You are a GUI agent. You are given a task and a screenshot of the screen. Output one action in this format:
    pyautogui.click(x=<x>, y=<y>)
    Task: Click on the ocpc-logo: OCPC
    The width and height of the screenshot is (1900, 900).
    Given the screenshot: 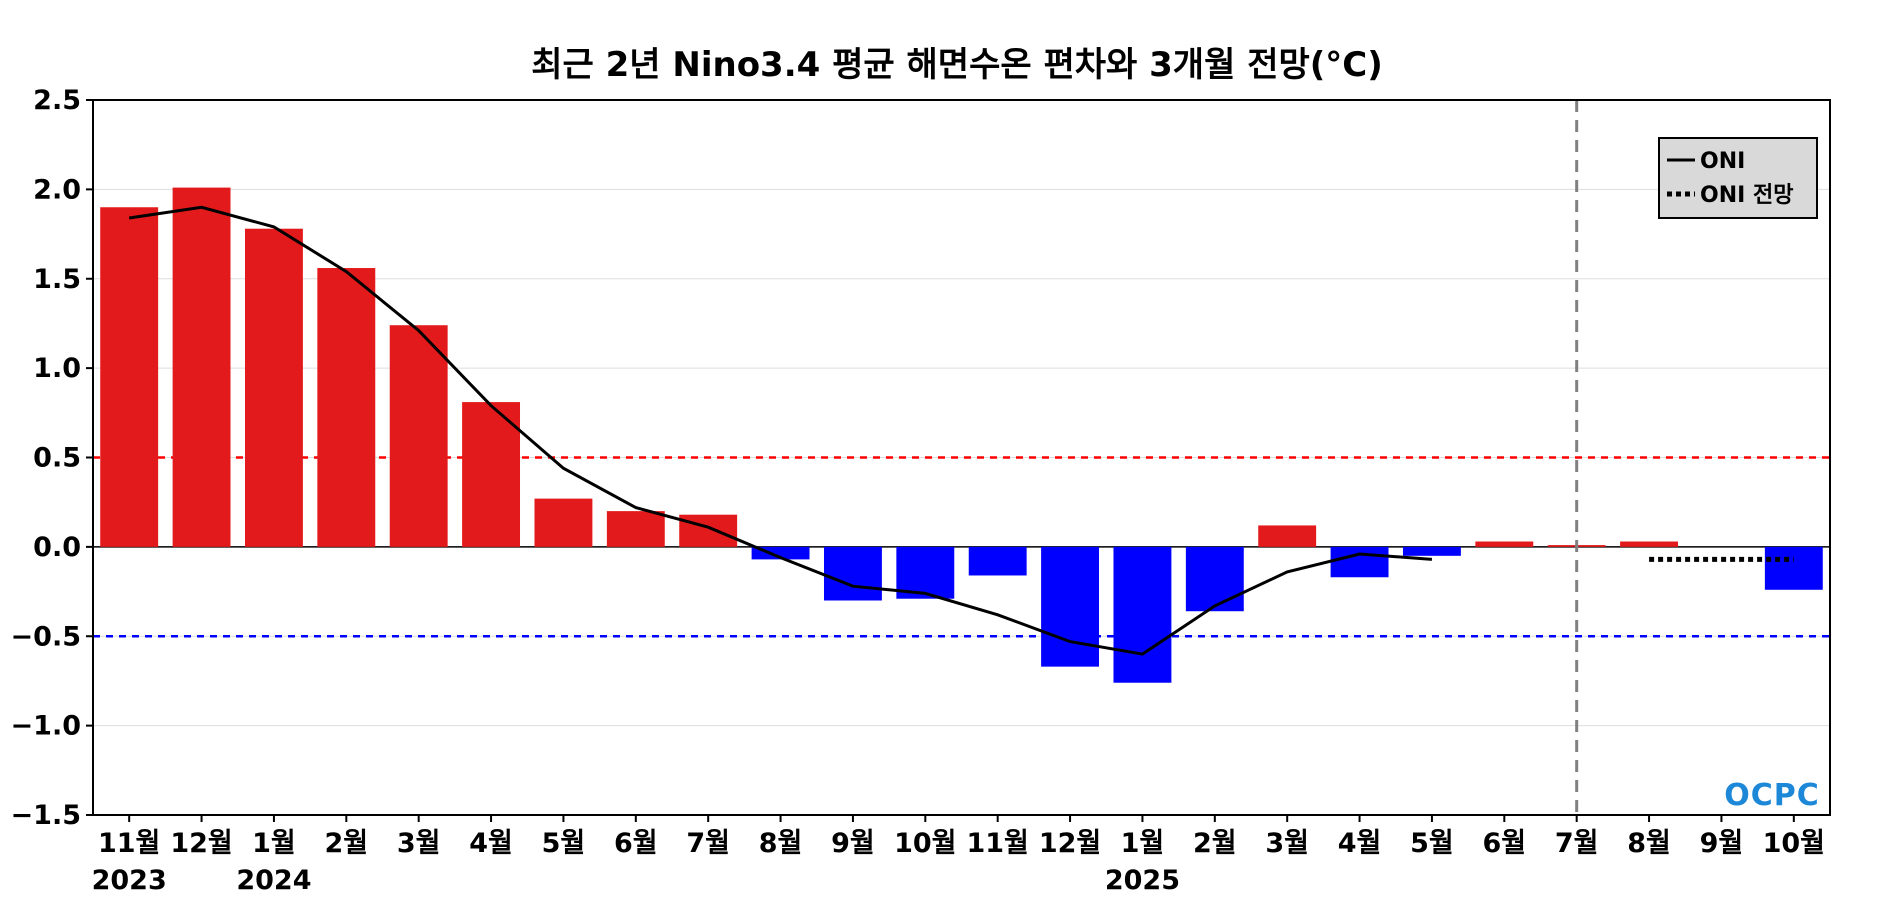 What is the action you would take?
    pyautogui.click(x=1772, y=795)
    